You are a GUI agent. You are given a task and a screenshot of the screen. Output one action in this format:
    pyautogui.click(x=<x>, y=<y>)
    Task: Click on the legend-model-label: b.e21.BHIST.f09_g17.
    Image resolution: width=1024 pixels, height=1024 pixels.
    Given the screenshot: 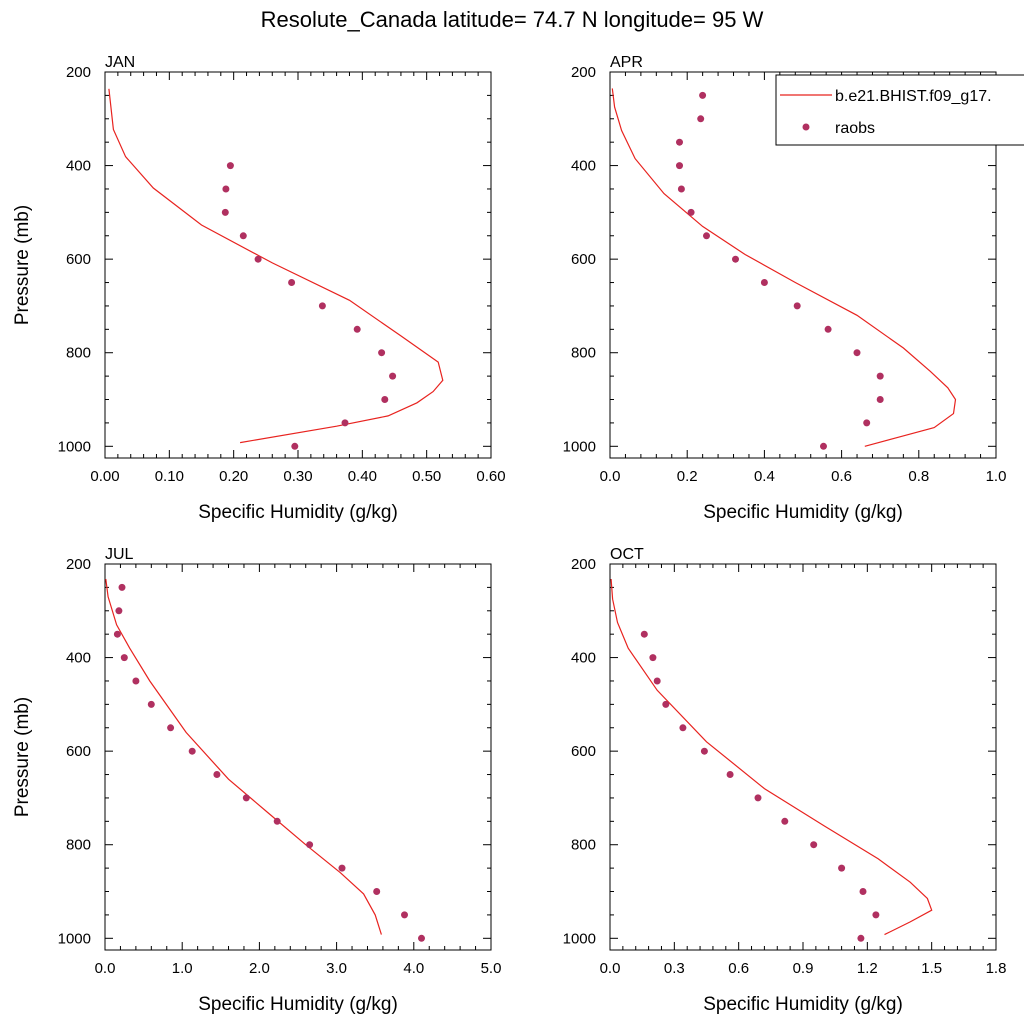 What is the action you would take?
    pyautogui.click(x=913, y=96)
    